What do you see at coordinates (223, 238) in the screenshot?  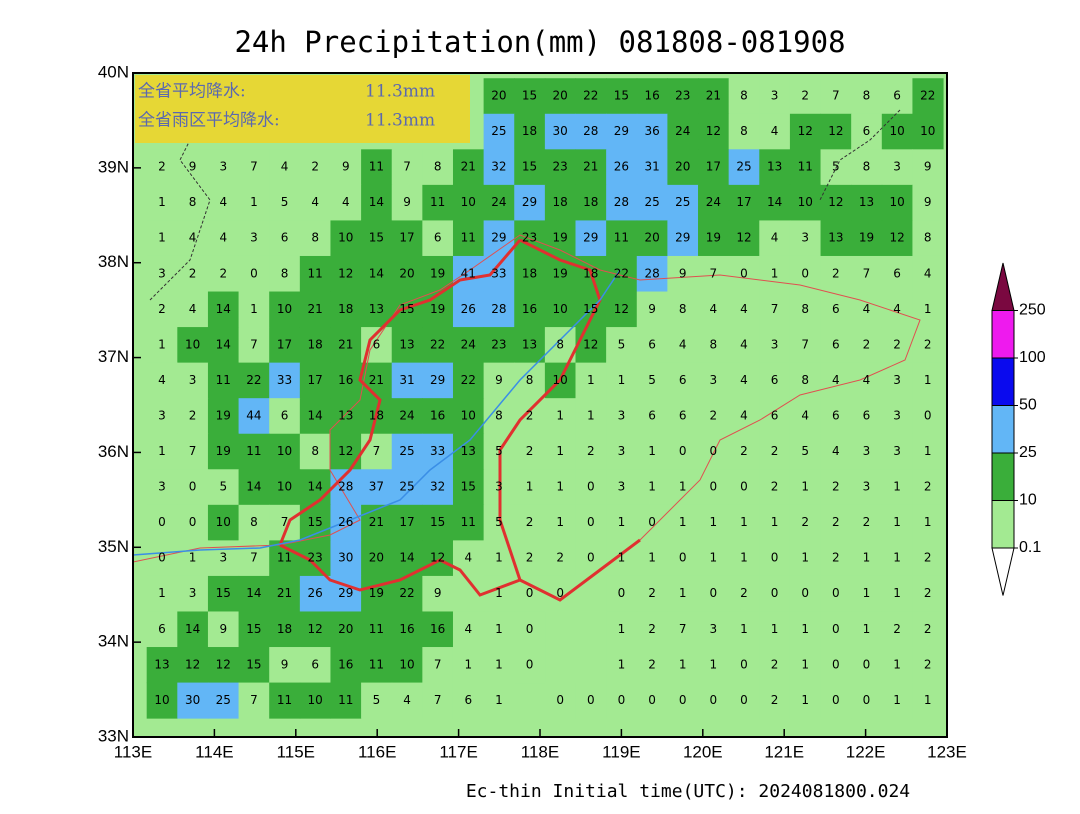 I see `precip-value: 4` at bounding box center [223, 238].